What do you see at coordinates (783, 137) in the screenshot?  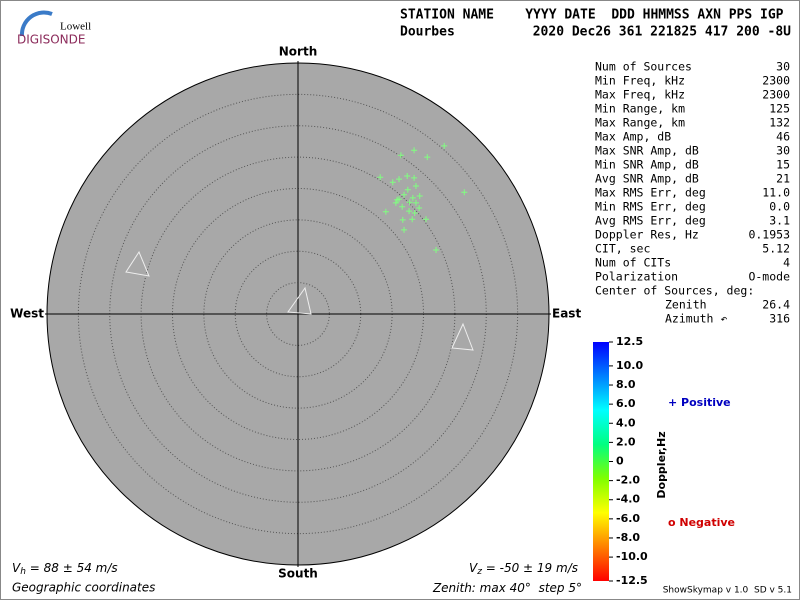 I see `stat-value: 46` at bounding box center [783, 137].